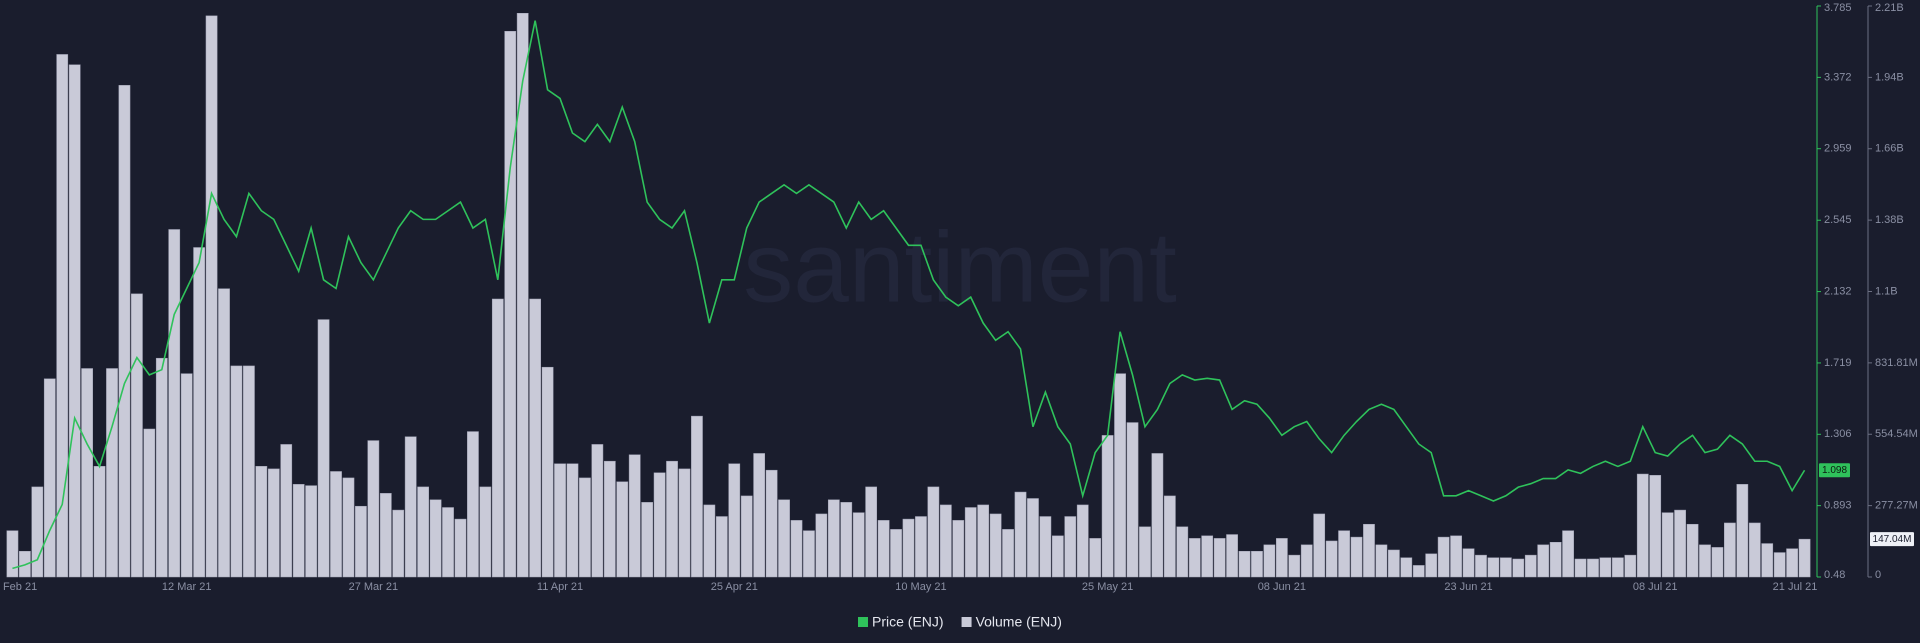 The height and width of the screenshot is (643, 1920). I want to click on x-tick-label: 10 May 21, so click(920, 587).